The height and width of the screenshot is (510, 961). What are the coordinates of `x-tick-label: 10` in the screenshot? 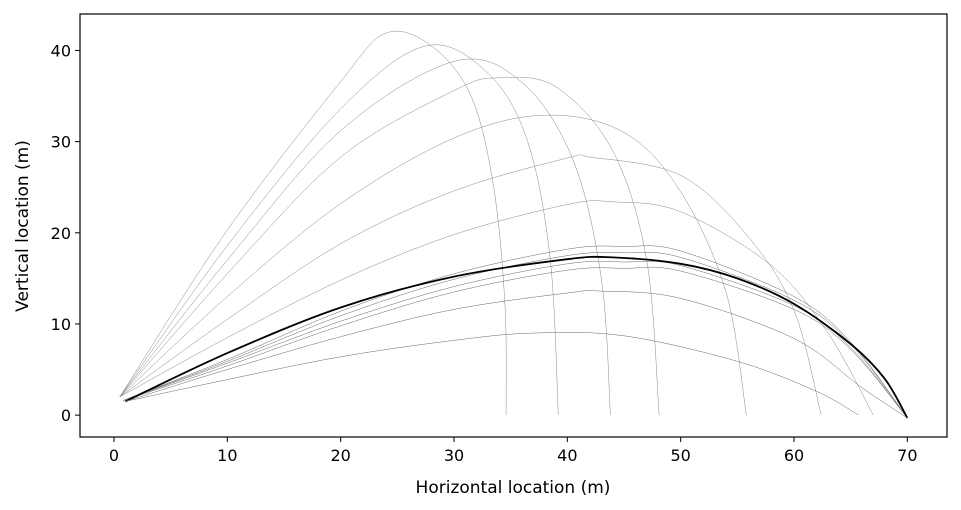 It's located at (227, 455).